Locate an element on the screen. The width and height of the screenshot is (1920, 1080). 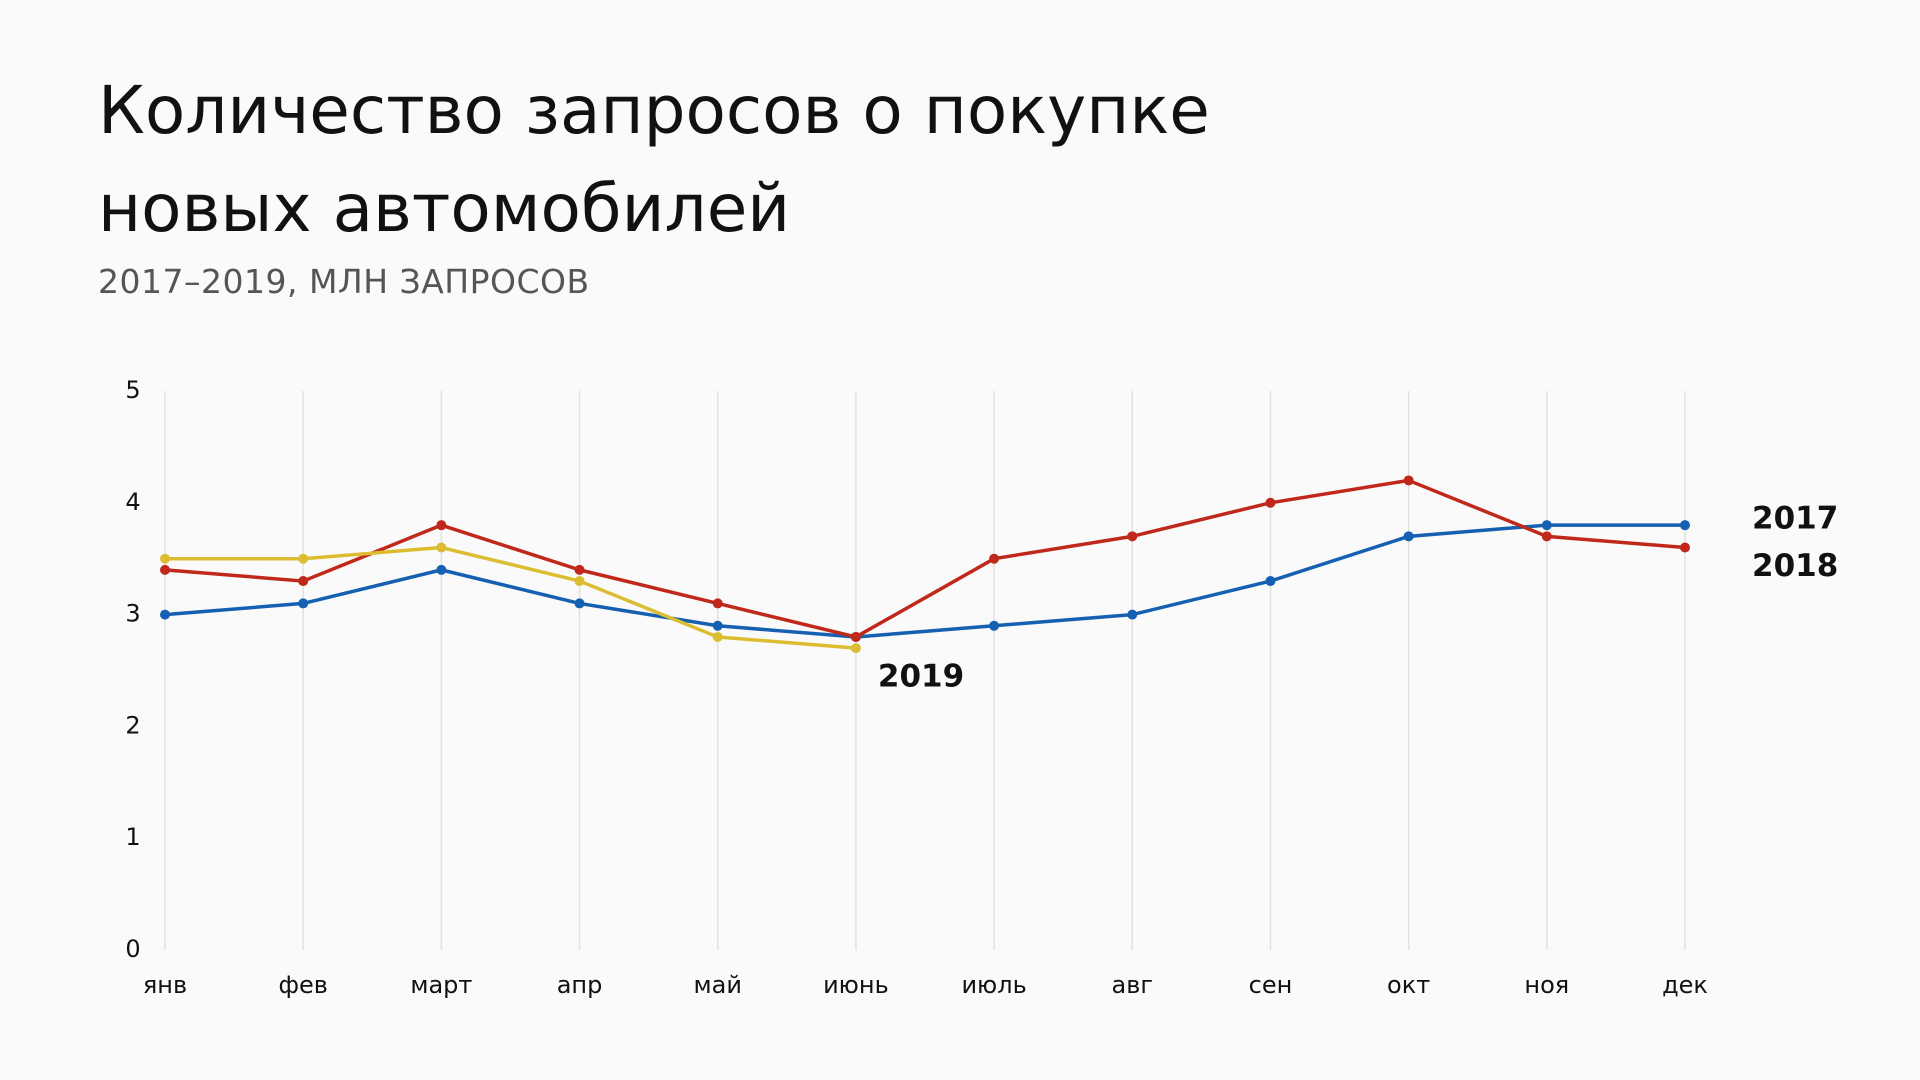
x-tick-label: март is located at coordinates (441, 985).